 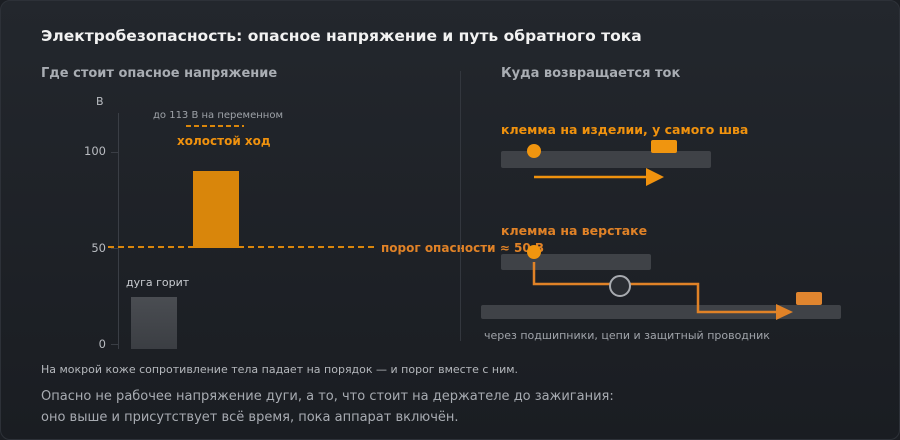 What do you see at coordinates (224, 141) in the screenshot?
I see `ocv-label: холостой ход` at bounding box center [224, 141].